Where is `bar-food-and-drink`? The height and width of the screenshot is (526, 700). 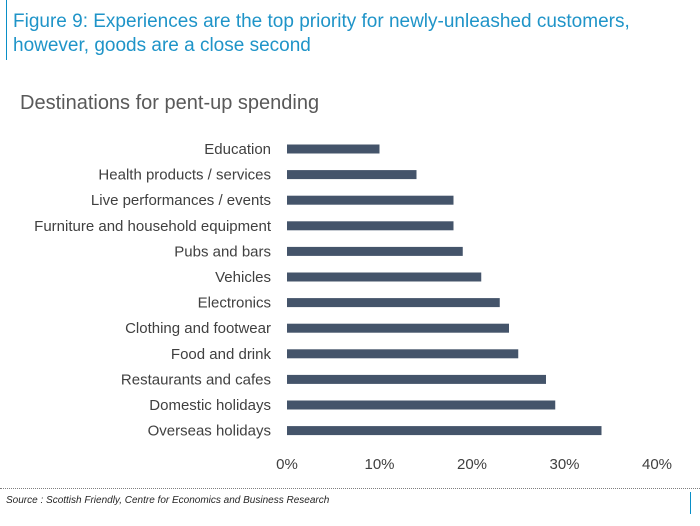
bar-food-and-drink is located at coordinates (403, 354).